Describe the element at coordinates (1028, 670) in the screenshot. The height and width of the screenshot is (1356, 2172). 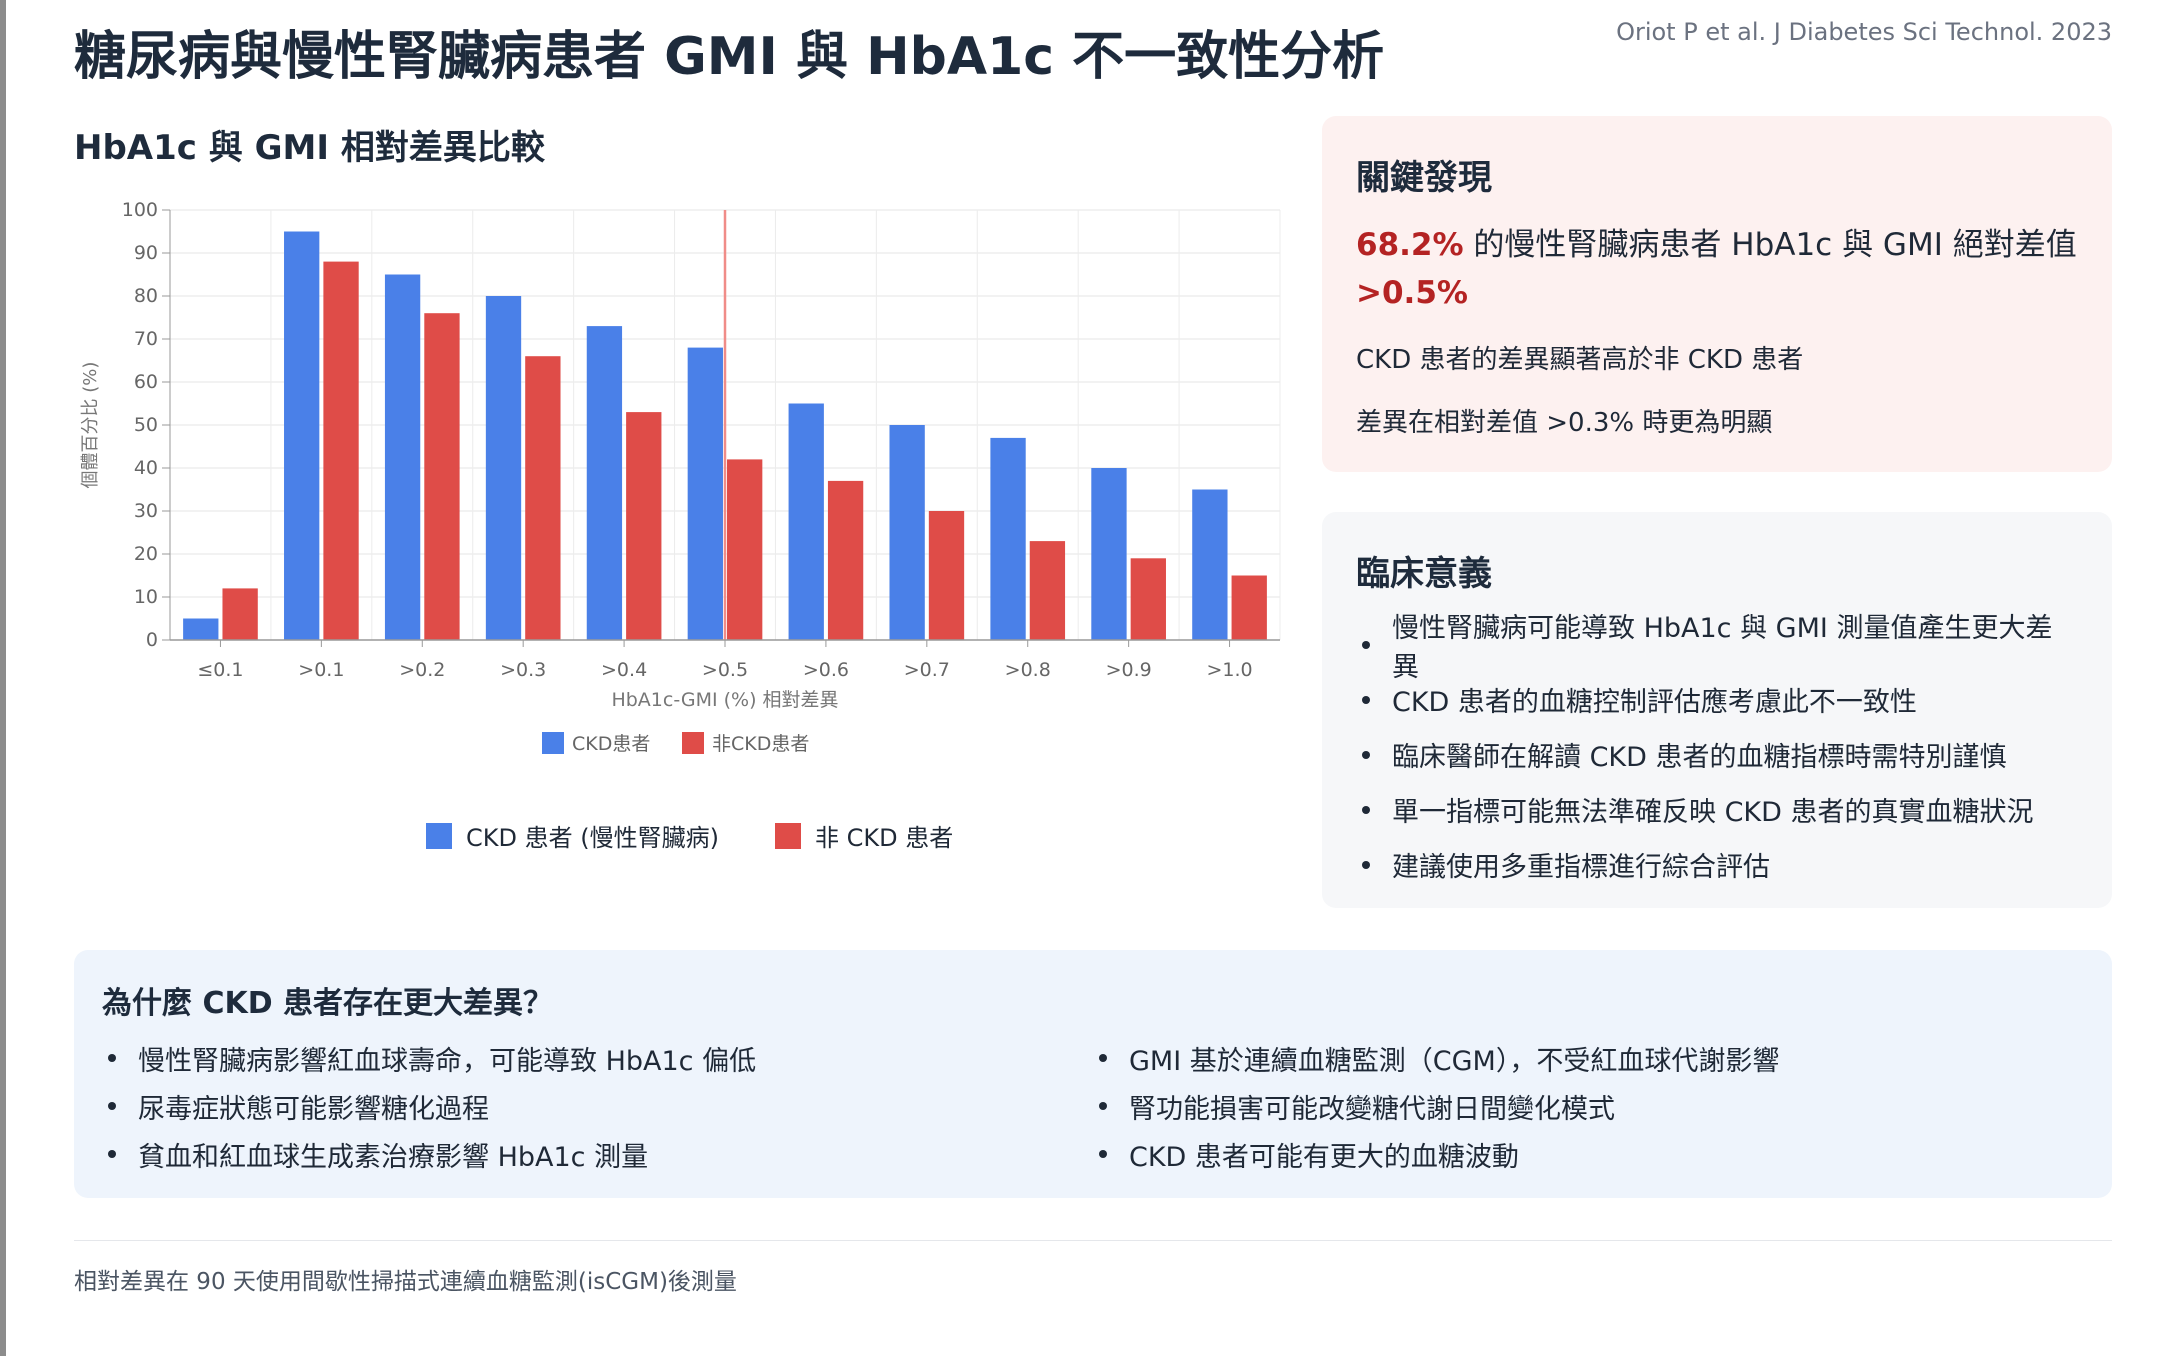
I see `x-tick-label: >0.8` at that location.